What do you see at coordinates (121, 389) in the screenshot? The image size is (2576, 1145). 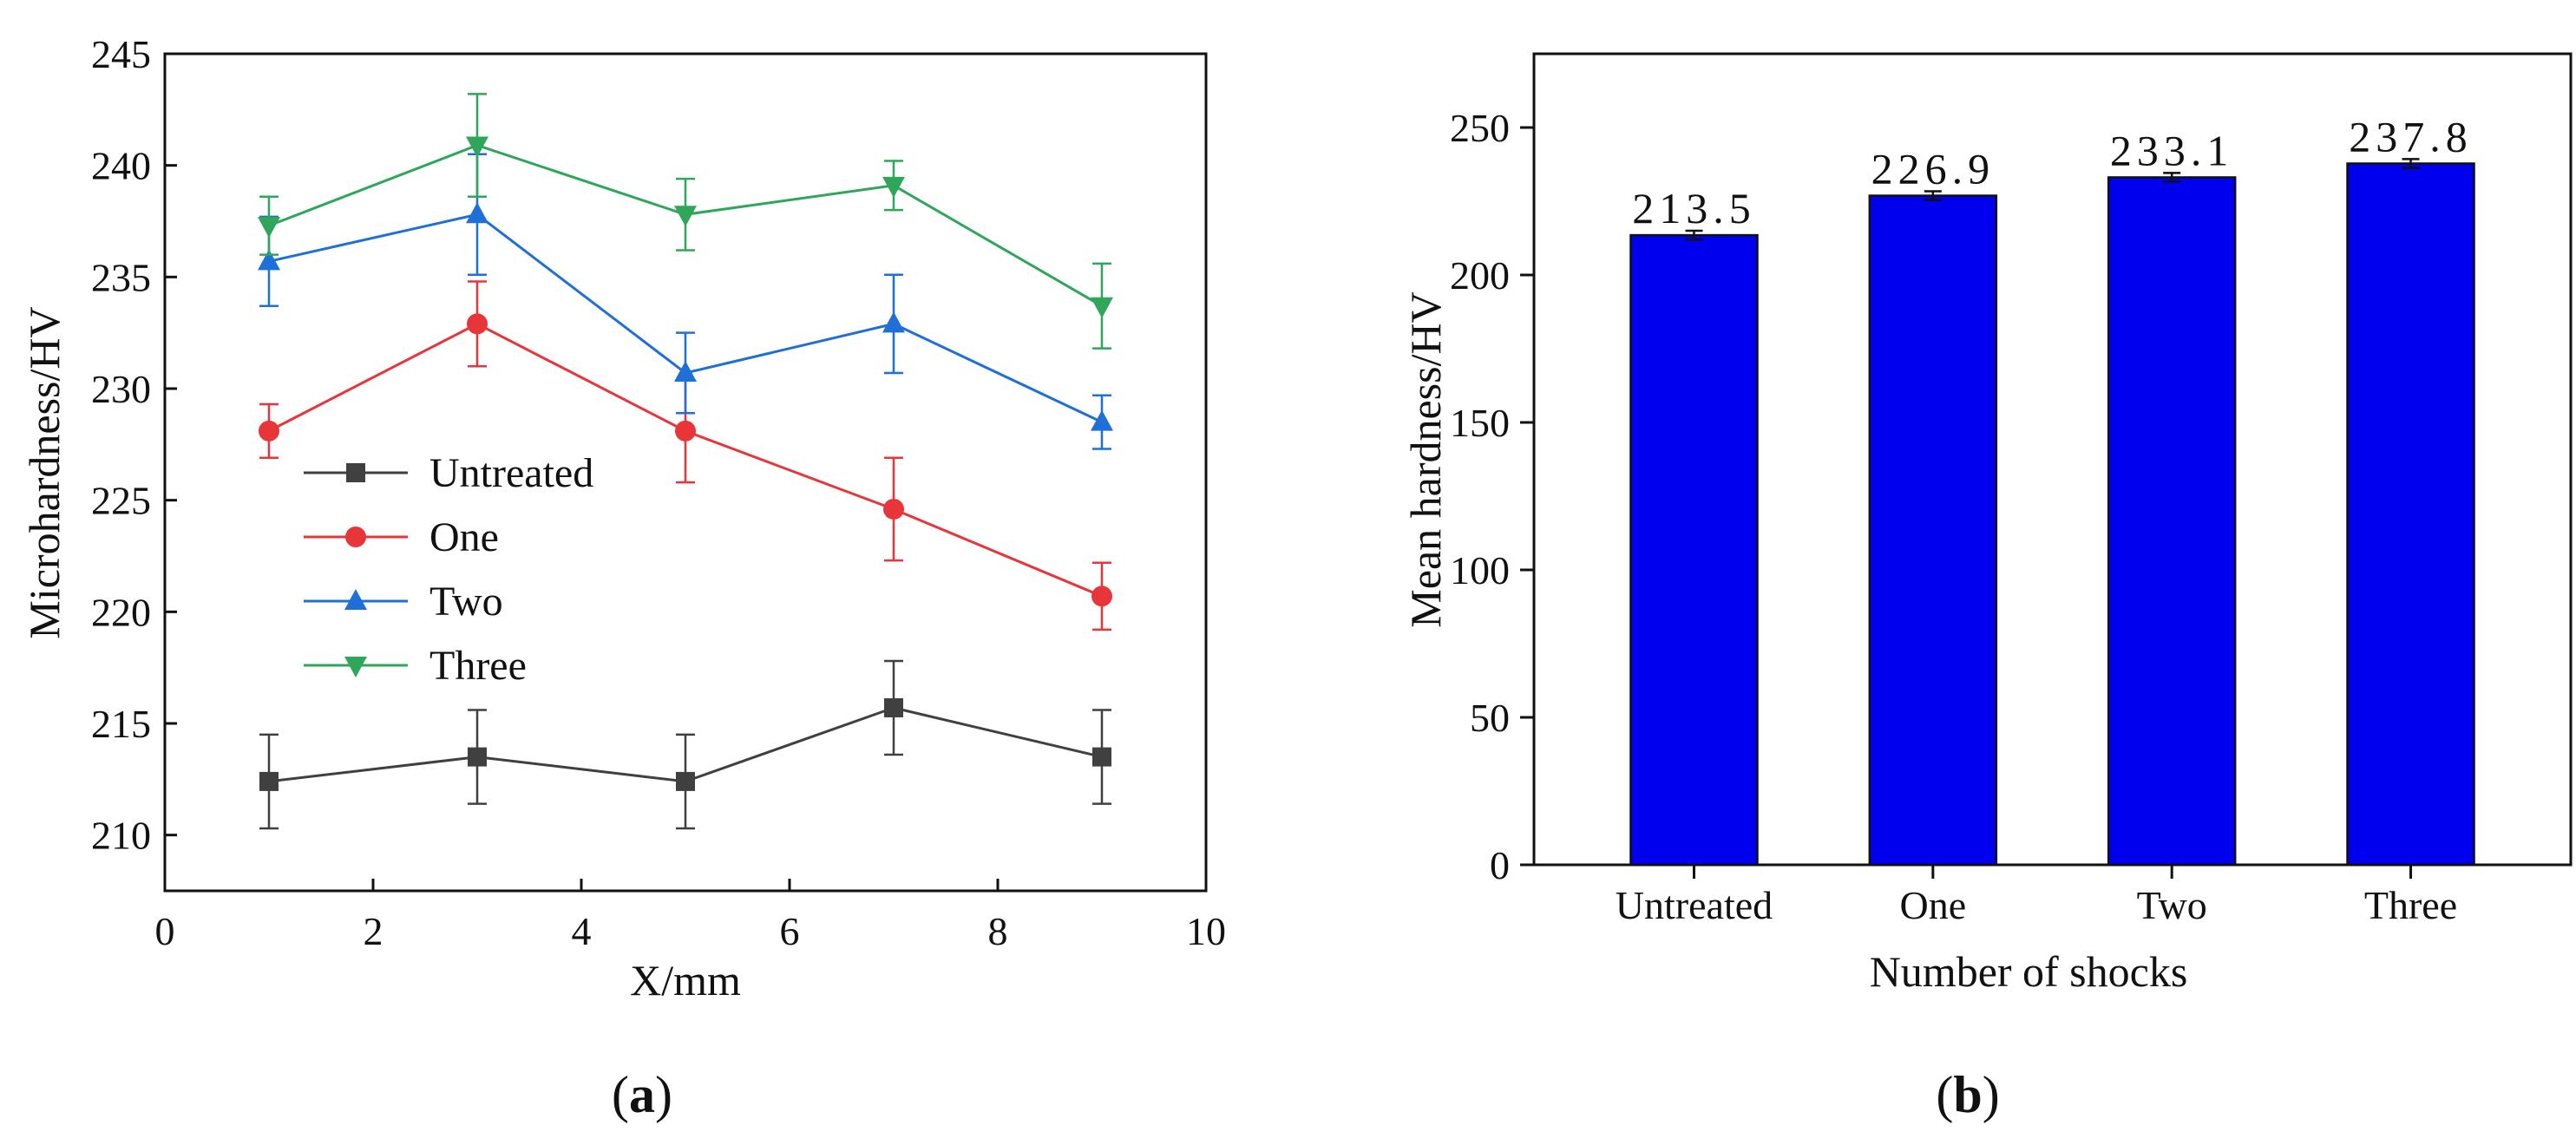 I see `y-tick-label: 230` at bounding box center [121, 389].